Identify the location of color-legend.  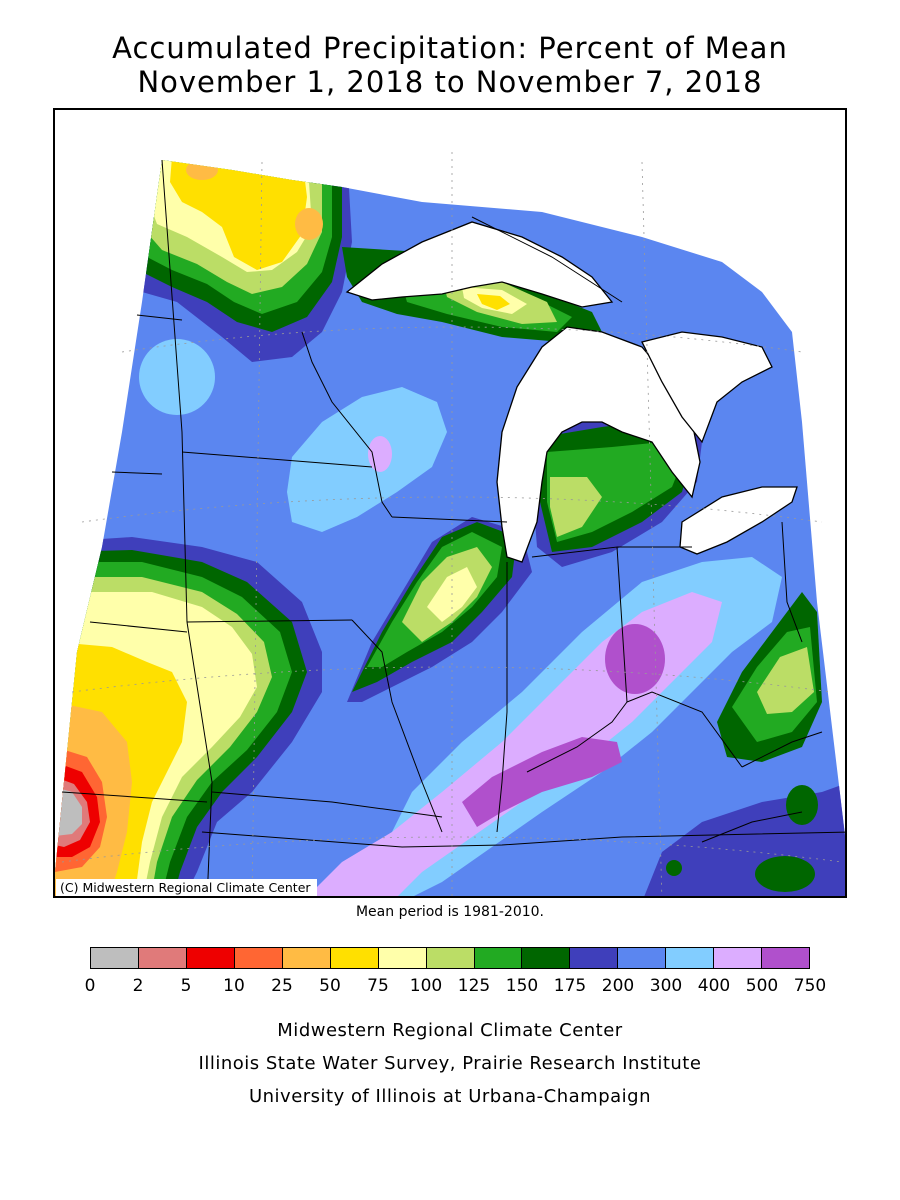
(450, 958).